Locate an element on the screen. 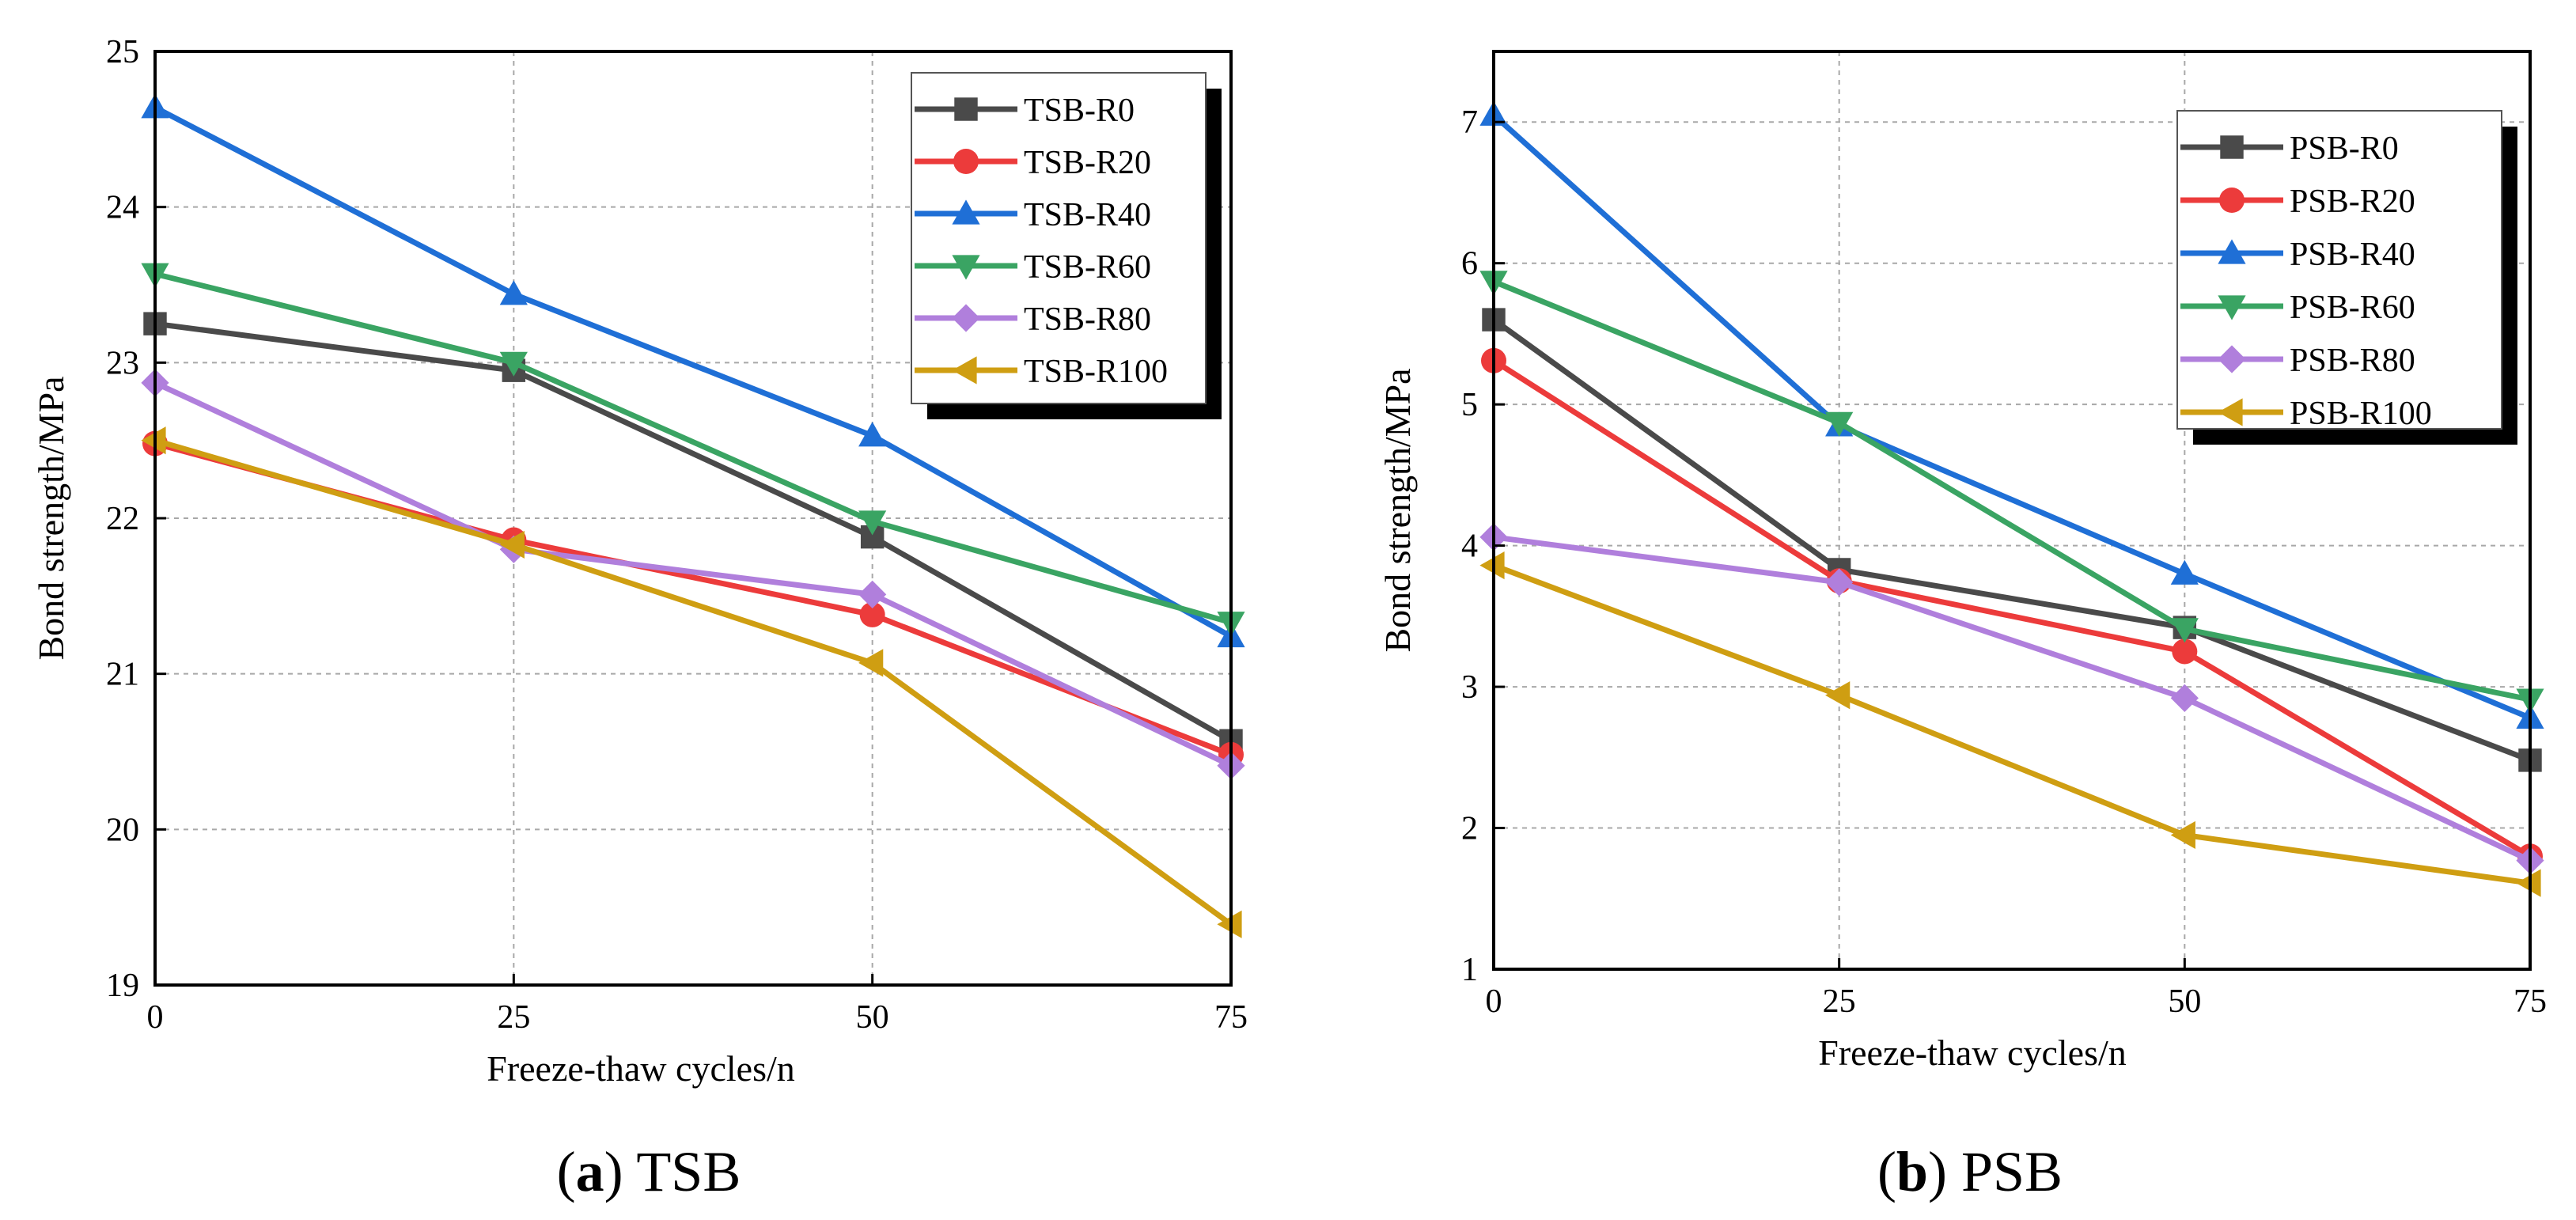 The height and width of the screenshot is (1220, 2576). data-point-psb-r40 is located at coordinates (2184, 572).